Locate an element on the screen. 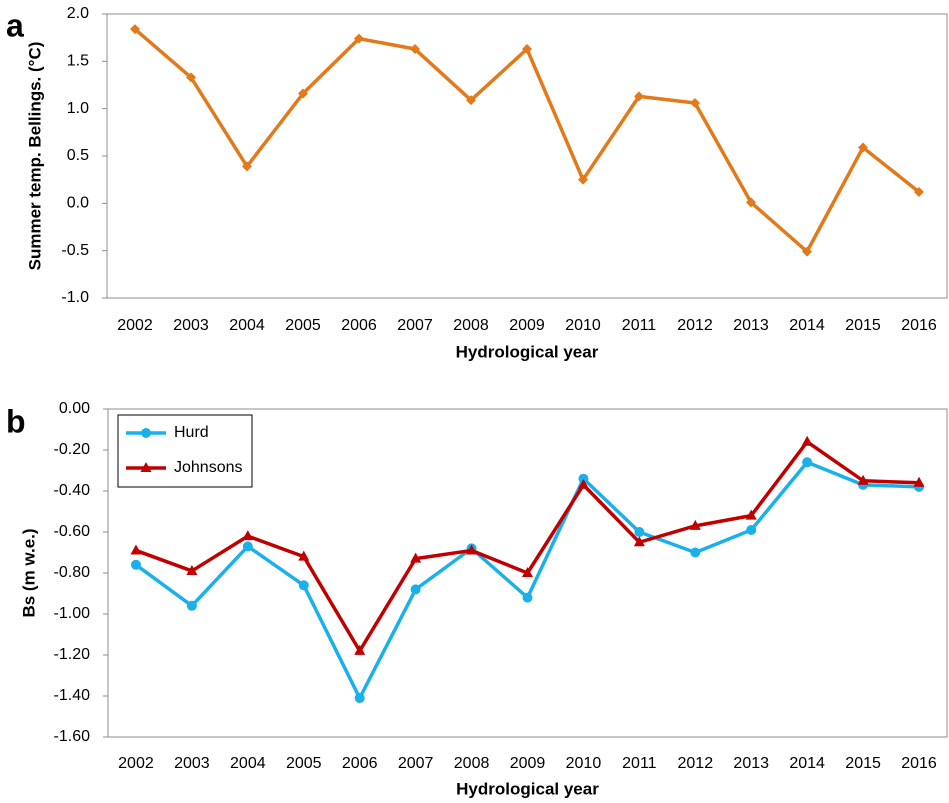 The image size is (949, 803). y-tick-label: -0.80 is located at coordinates (72, 572).